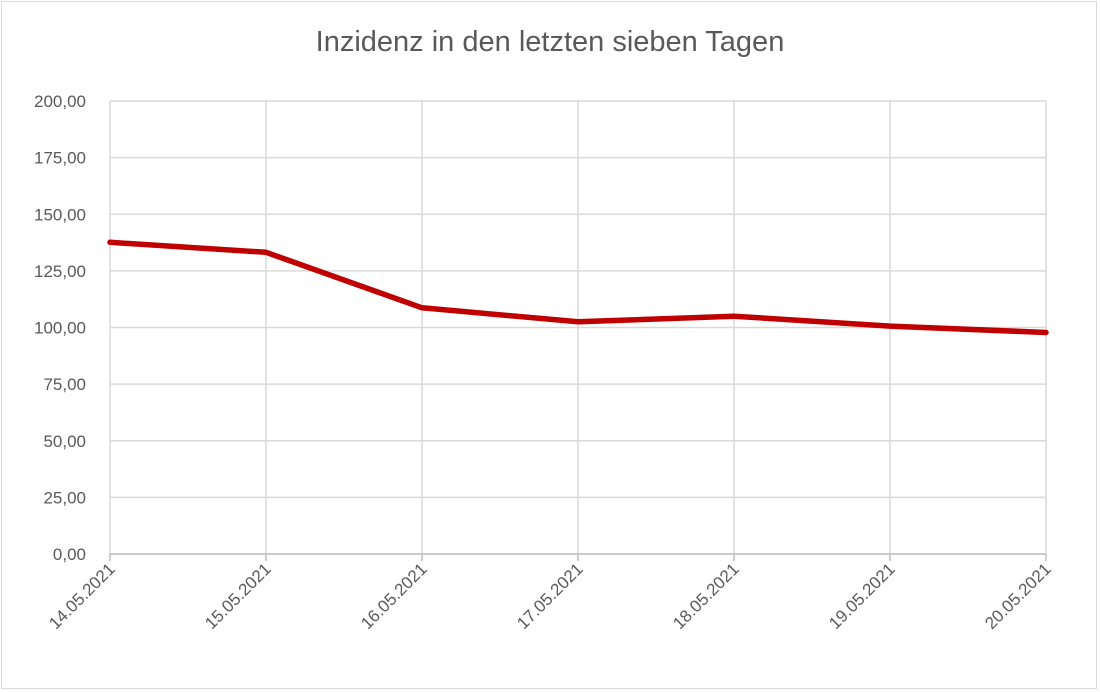 Image resolution: width=1100 pixels, height=692 pixels. What do you see at coordinates (60, 158) in the screenshot?
I see `y-tick-label: 175,00` at bounding box center [60, 158].